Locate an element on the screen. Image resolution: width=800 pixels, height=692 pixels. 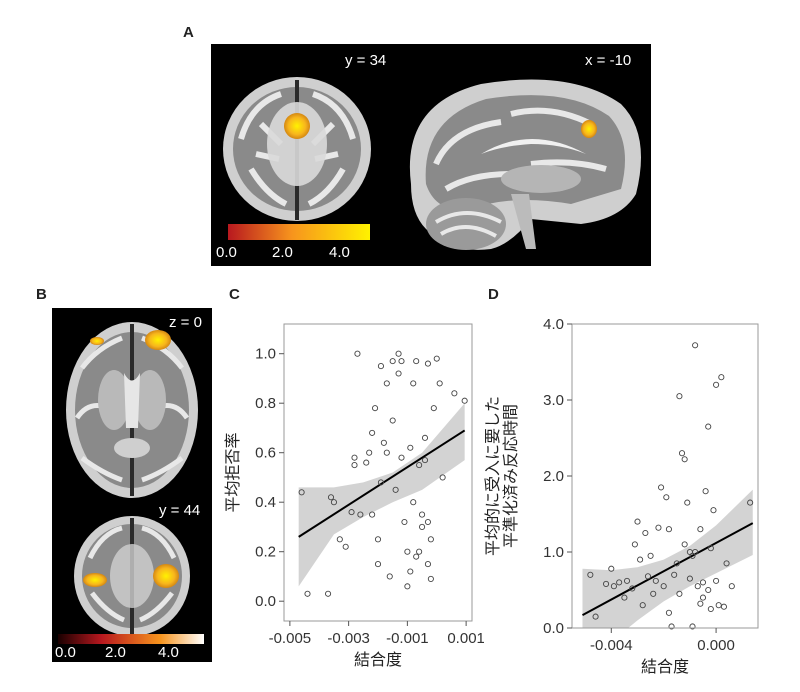
colorbar-tick: 0.0 is located at coordinates (226, 252).